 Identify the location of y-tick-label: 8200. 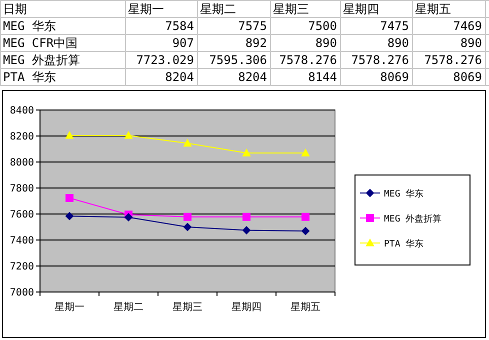
(22, 137).